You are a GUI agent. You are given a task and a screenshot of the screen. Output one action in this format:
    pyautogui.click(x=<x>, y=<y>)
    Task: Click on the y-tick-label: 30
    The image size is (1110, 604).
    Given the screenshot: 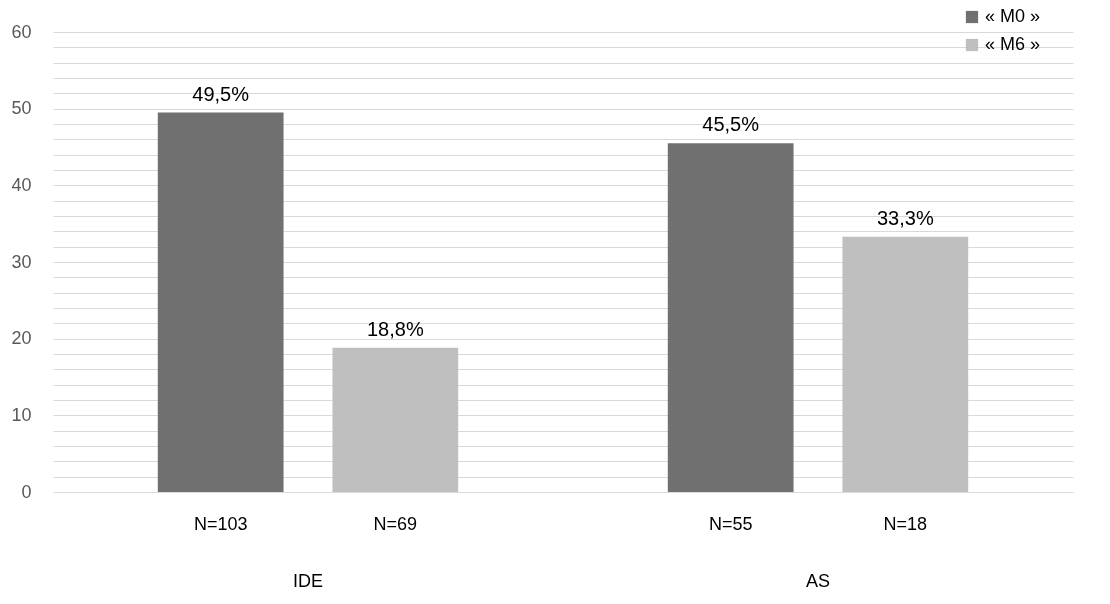 What is the action you would take?
    pyautogui.click(x=21, y=261)
    